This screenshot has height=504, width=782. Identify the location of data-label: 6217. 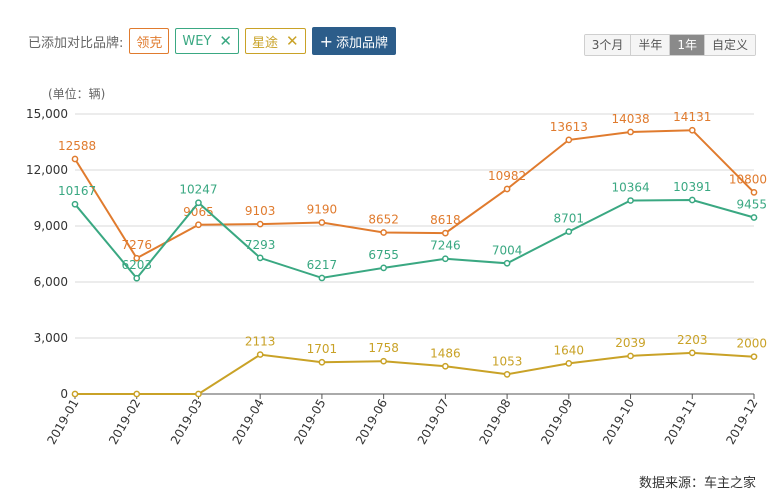
(322, 265).